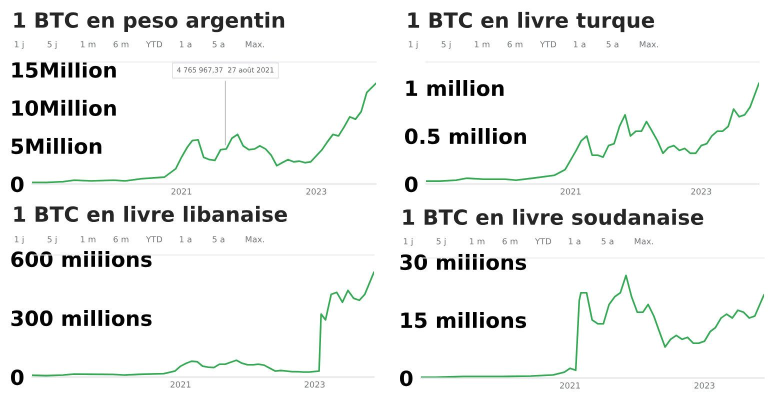 The image size is (768, 400). What do you see at coordinates (57, 146) in the screenshot?
I see `y-tick-label: 5Million` at bounding box center [57, 146].